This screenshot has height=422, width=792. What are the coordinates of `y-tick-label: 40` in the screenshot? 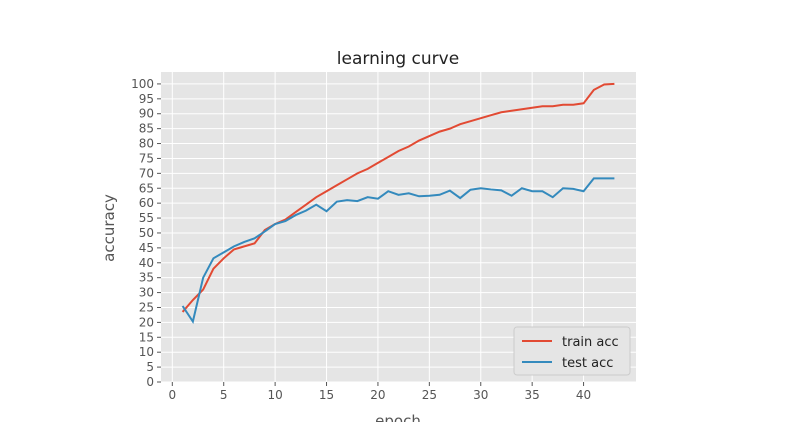 It's located at (146, 263).